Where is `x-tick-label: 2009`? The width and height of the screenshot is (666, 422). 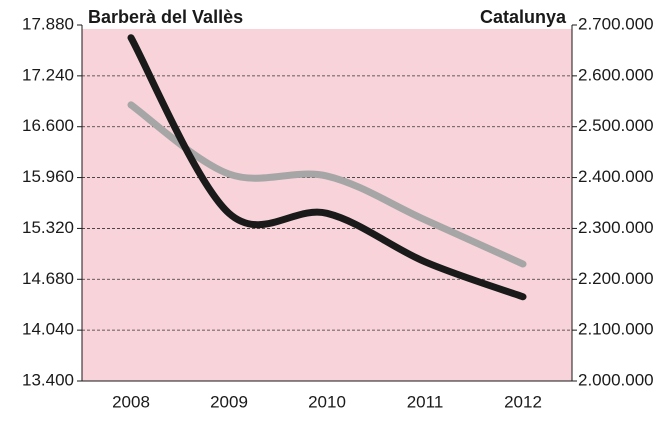
x-tick-label: 2009 is located at coordinates (229, 401).